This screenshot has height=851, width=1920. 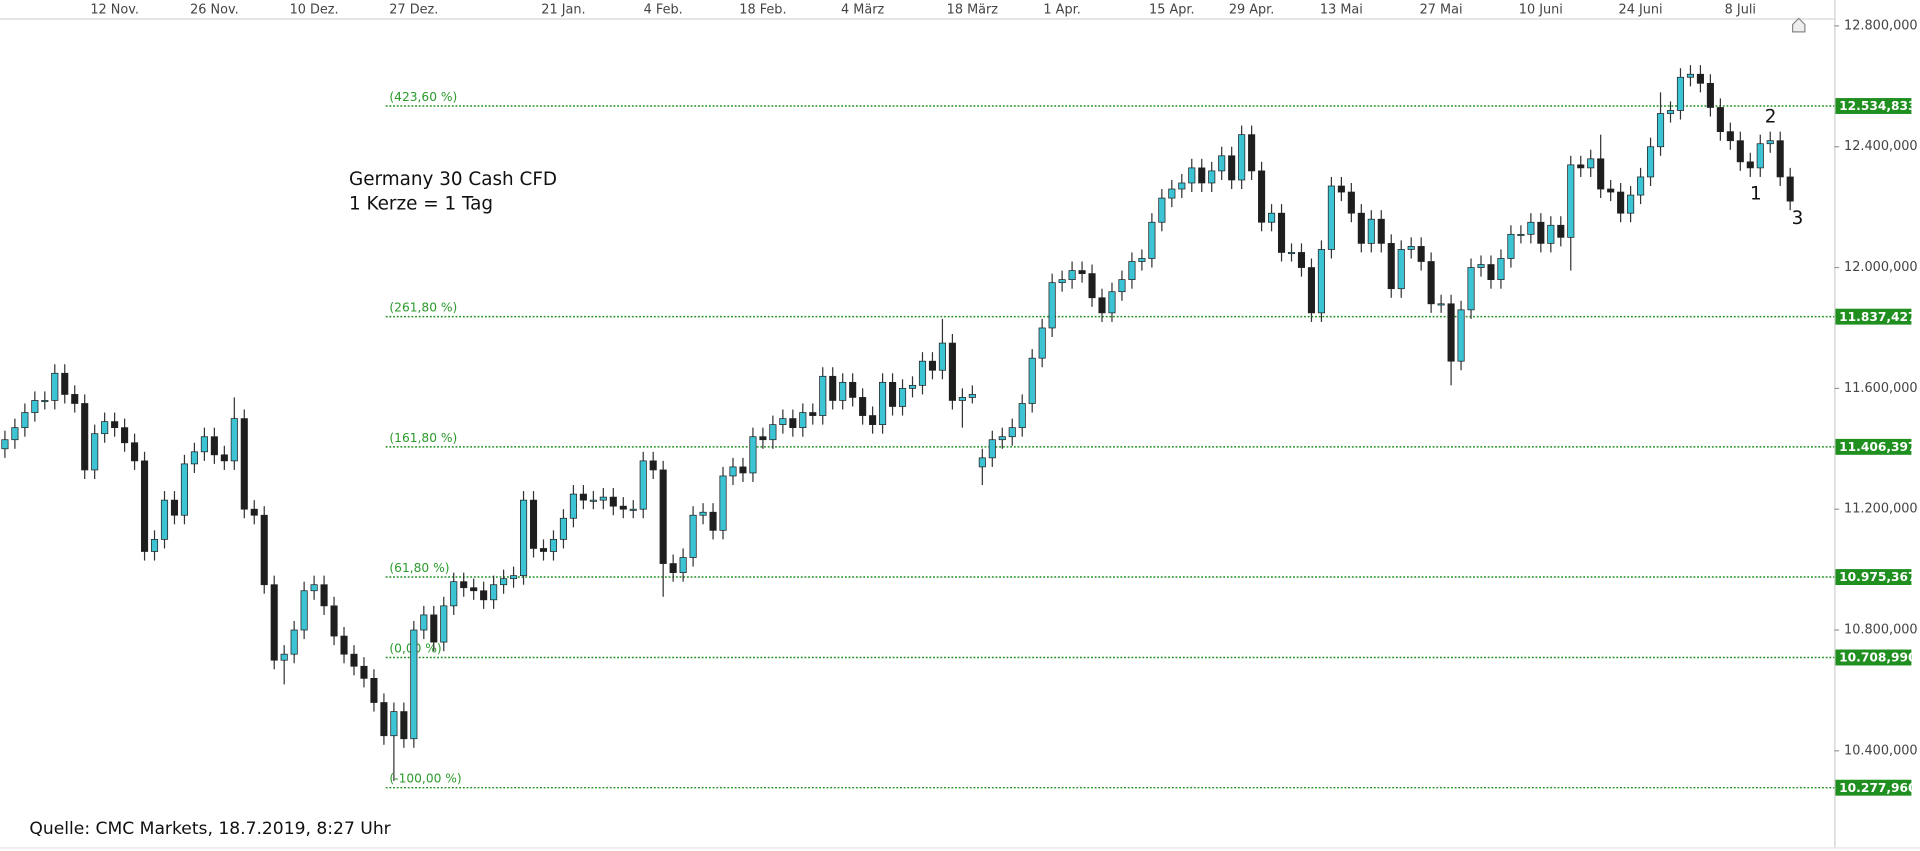 What do you see at coordinates (563, 9) in the screenshot?
I see `x-tick-label: 21 Jan.` at bounding box center [563, 9].